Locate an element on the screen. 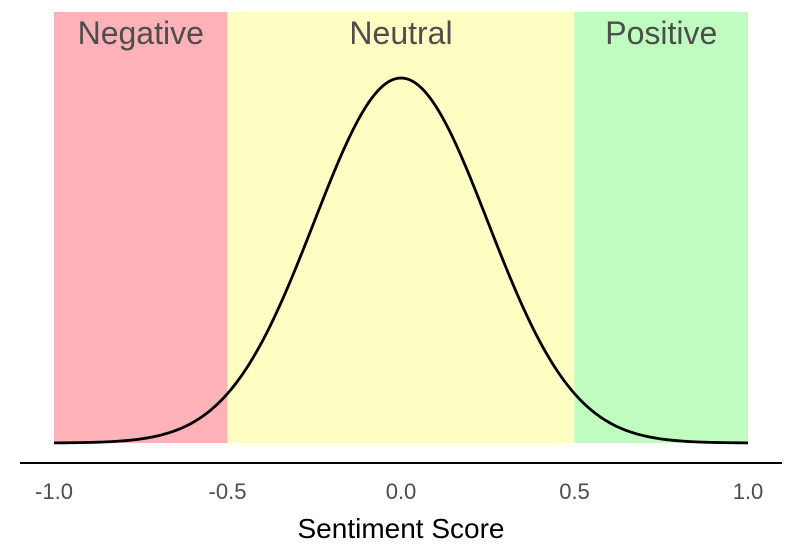  x-tick-label: 0.5 is located at coordinates (574, 491).